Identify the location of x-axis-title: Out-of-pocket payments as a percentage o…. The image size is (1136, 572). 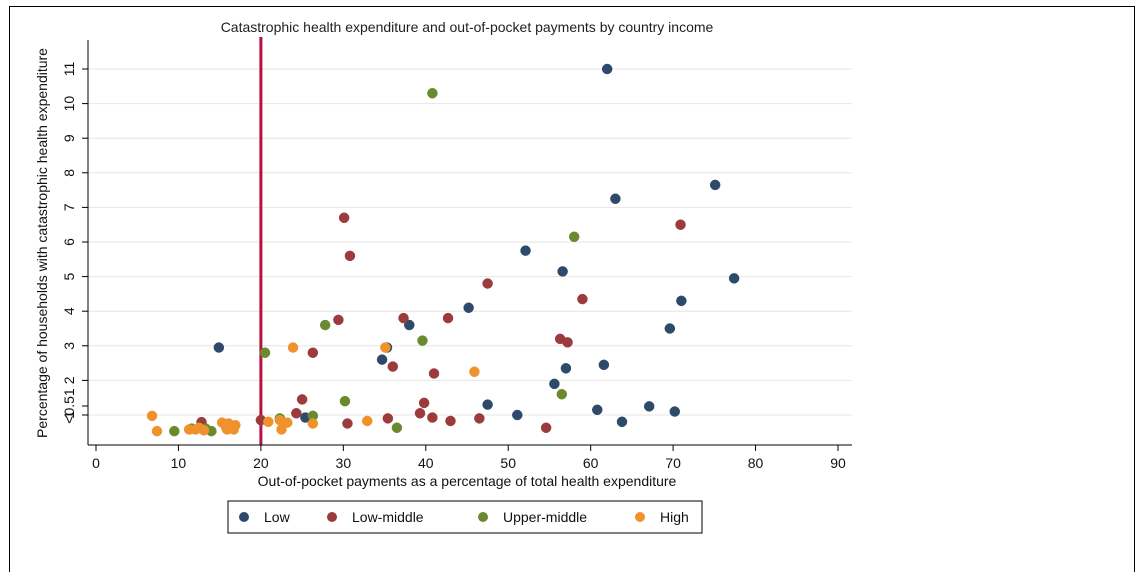
(467, 481).